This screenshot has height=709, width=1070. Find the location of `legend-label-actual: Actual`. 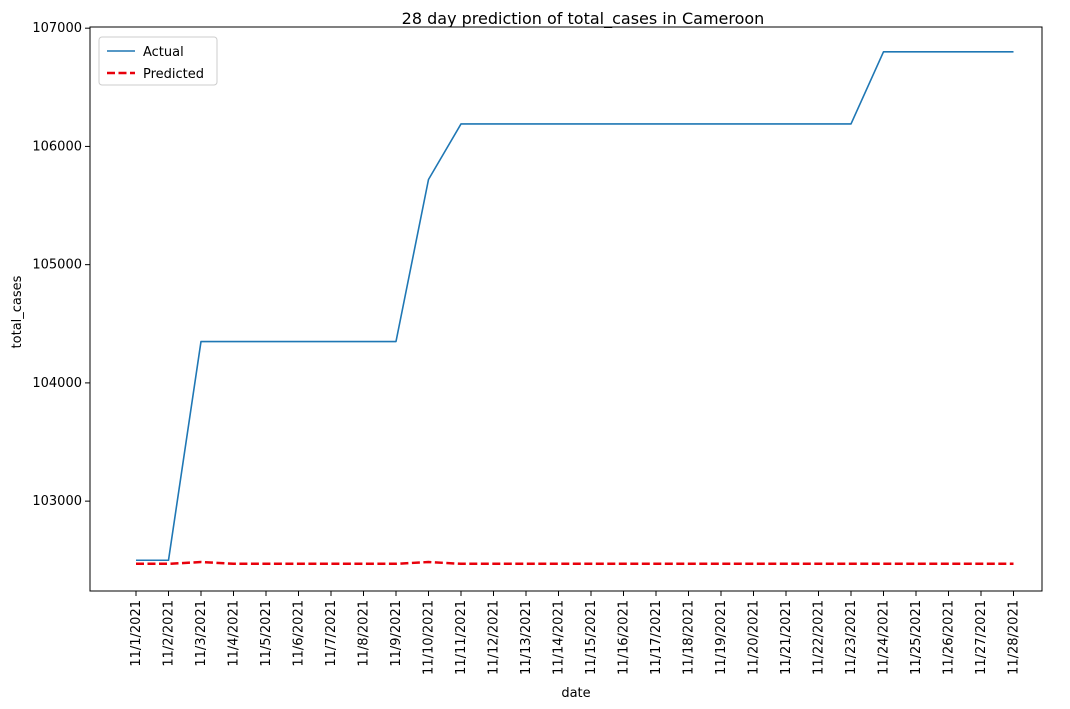

legend-label-actual: Actual is located at coordinates (163, 52).